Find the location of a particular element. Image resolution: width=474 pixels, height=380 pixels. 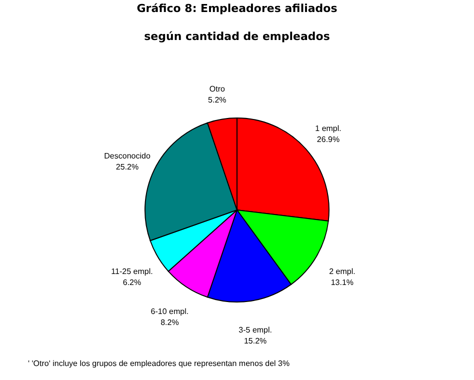

data-label: 25.2% is located at coordinates (127, 167).